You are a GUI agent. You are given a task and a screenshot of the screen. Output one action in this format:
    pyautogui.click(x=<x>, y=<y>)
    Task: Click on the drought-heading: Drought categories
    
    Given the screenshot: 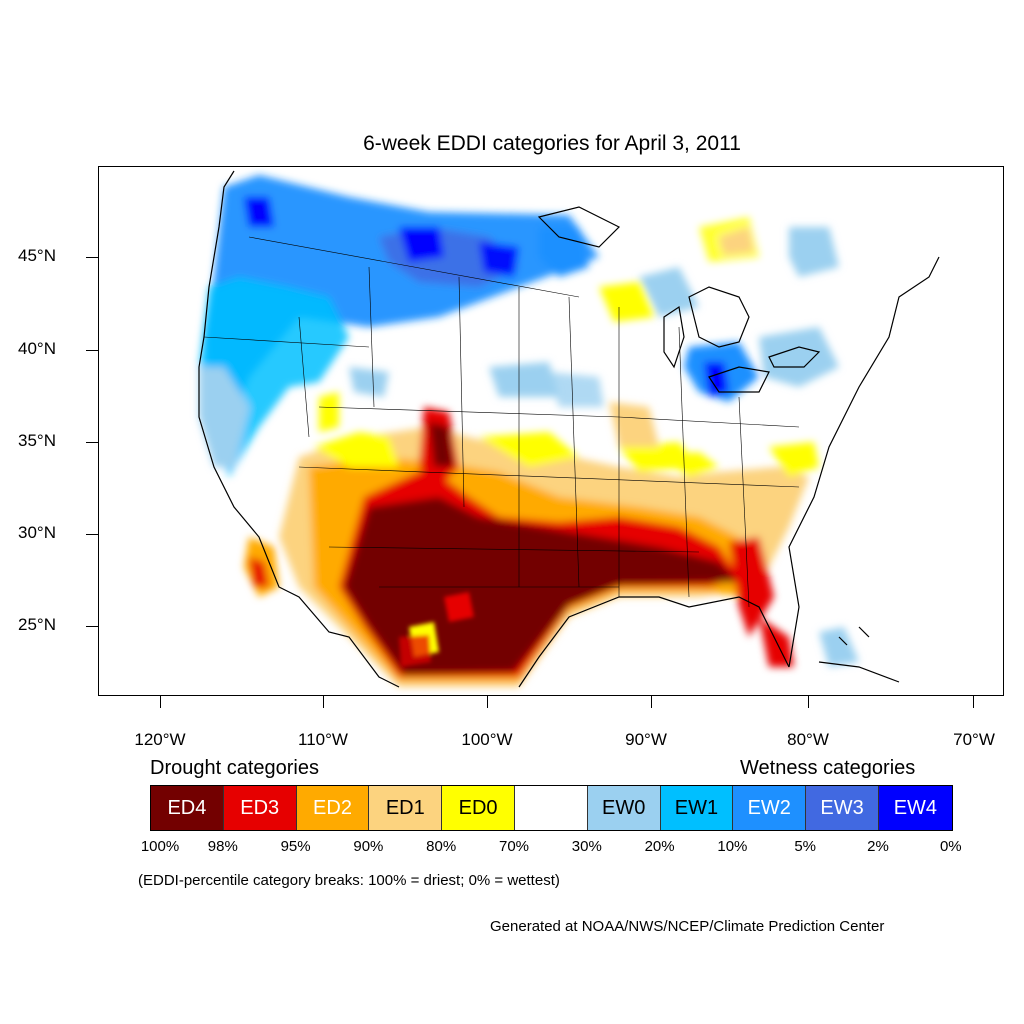 What is the action you would take?
    pyautogui.click(x=234, y=768)
    